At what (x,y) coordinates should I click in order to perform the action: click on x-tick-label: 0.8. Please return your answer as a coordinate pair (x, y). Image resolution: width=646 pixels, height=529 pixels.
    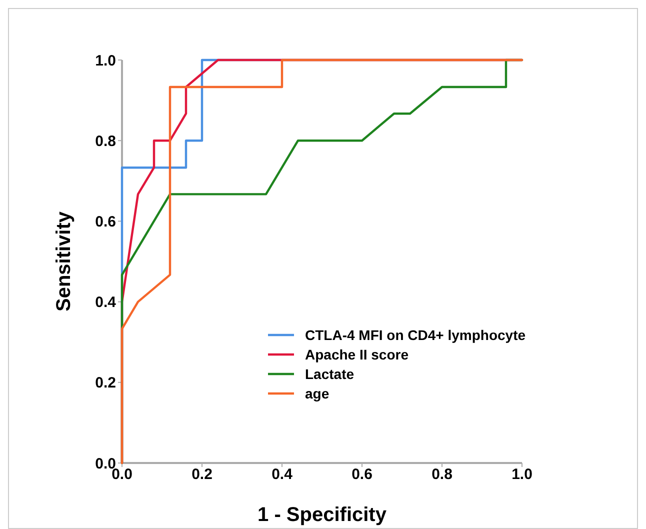
    Looking at the image, I should click on (442, 474).